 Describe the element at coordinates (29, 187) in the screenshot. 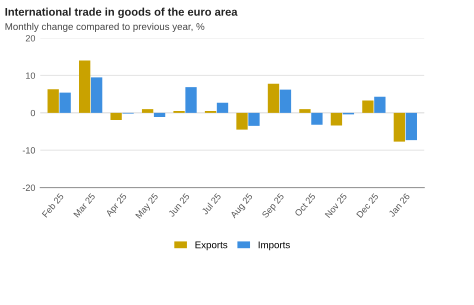

I see `y-tick-label: -20` at that location.